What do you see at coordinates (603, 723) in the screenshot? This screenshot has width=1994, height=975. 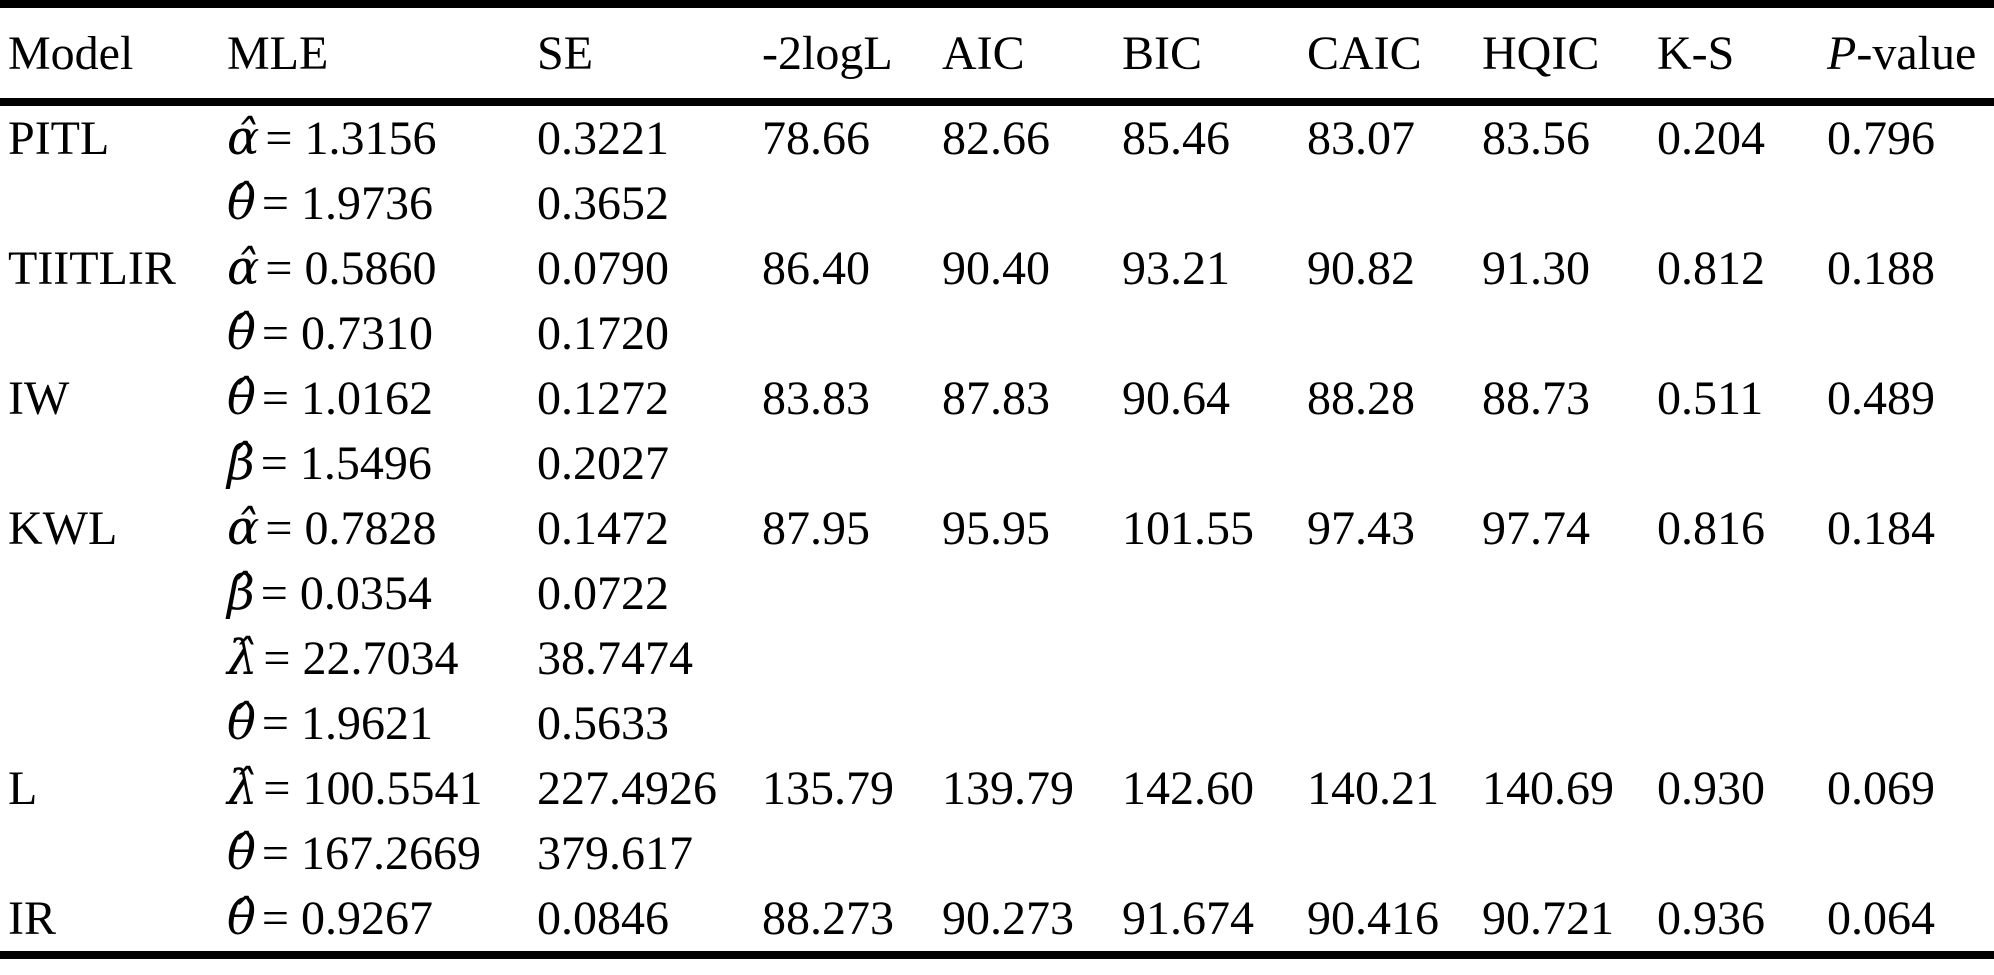 I see `se-cell: 0.5633` at bounding box center [603, 723].